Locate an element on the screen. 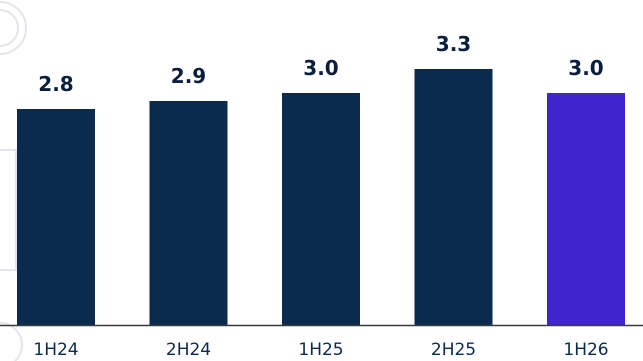 This screenshot has width=643, height=361. x-tick-2h24: 2H24 is located at coordinates (188, 350).